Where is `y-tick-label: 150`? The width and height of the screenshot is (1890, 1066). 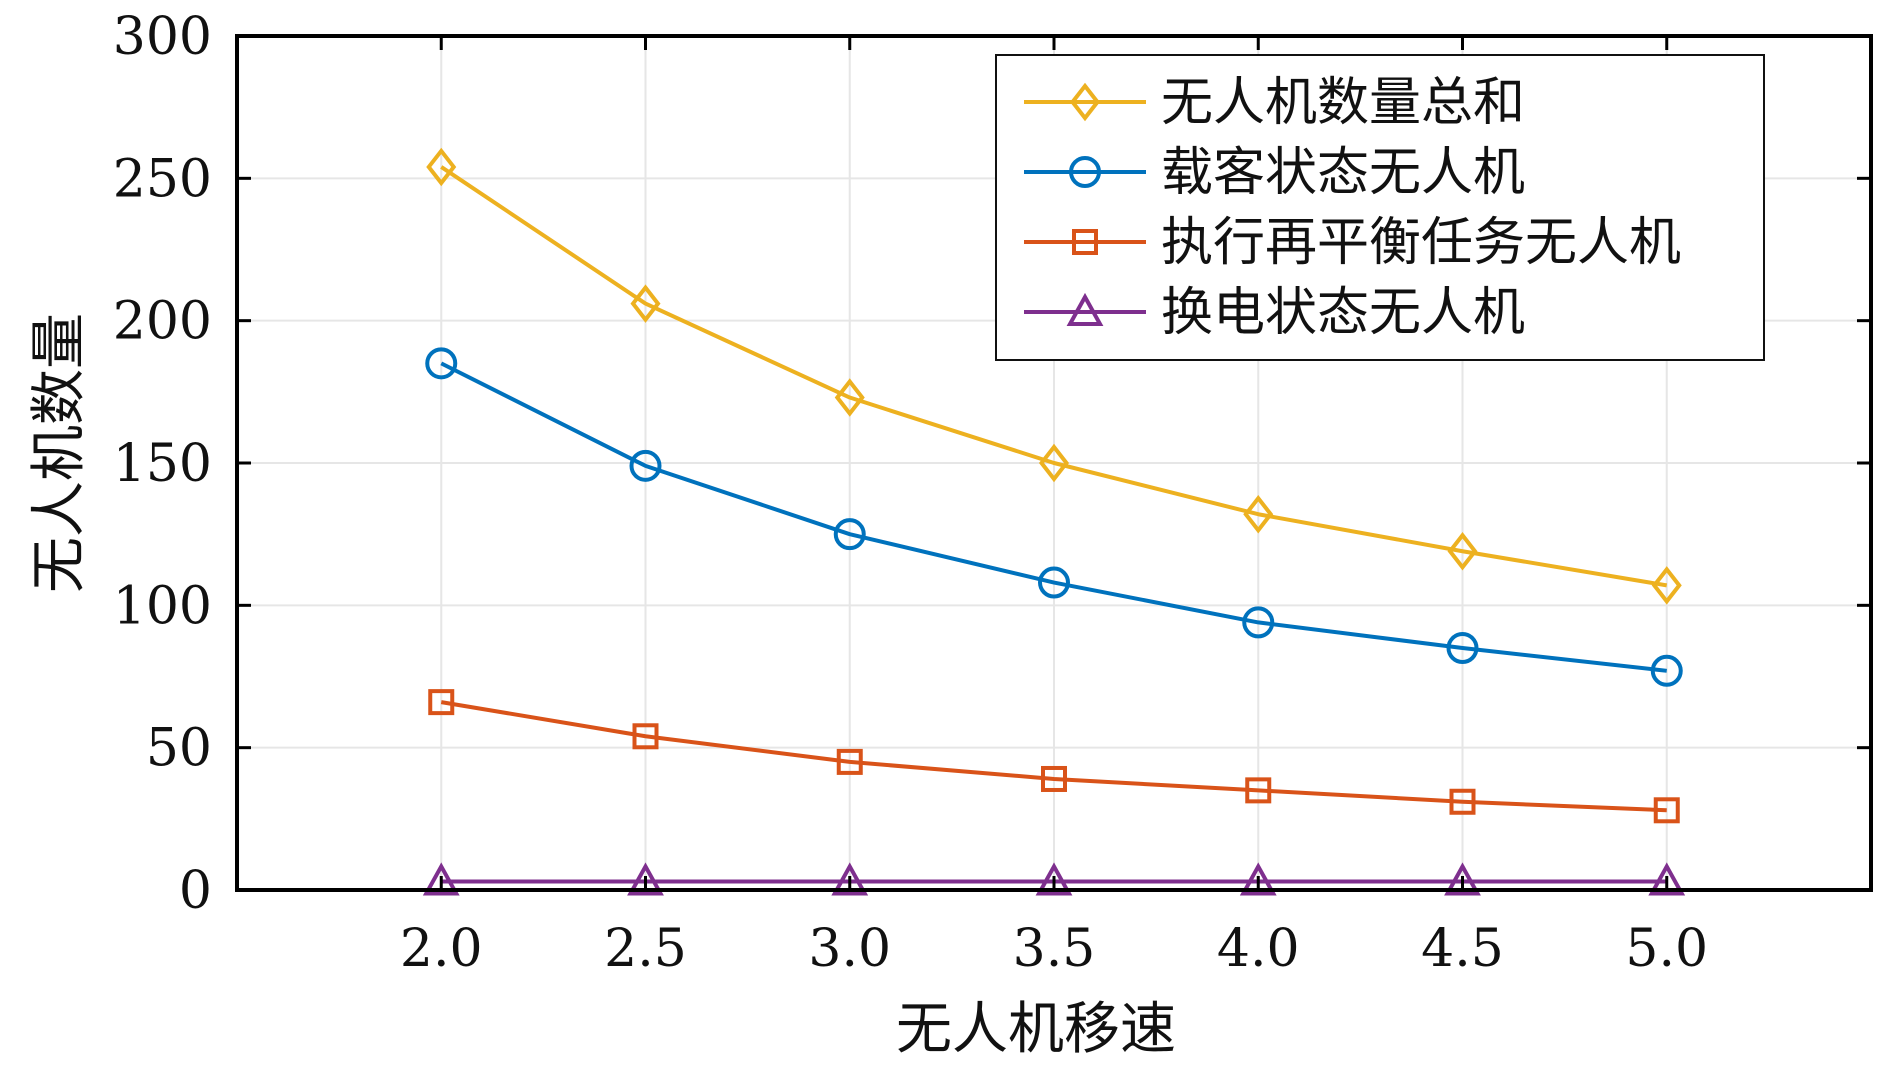
y-tick-label: 150 is located at coordinates (162, 464).